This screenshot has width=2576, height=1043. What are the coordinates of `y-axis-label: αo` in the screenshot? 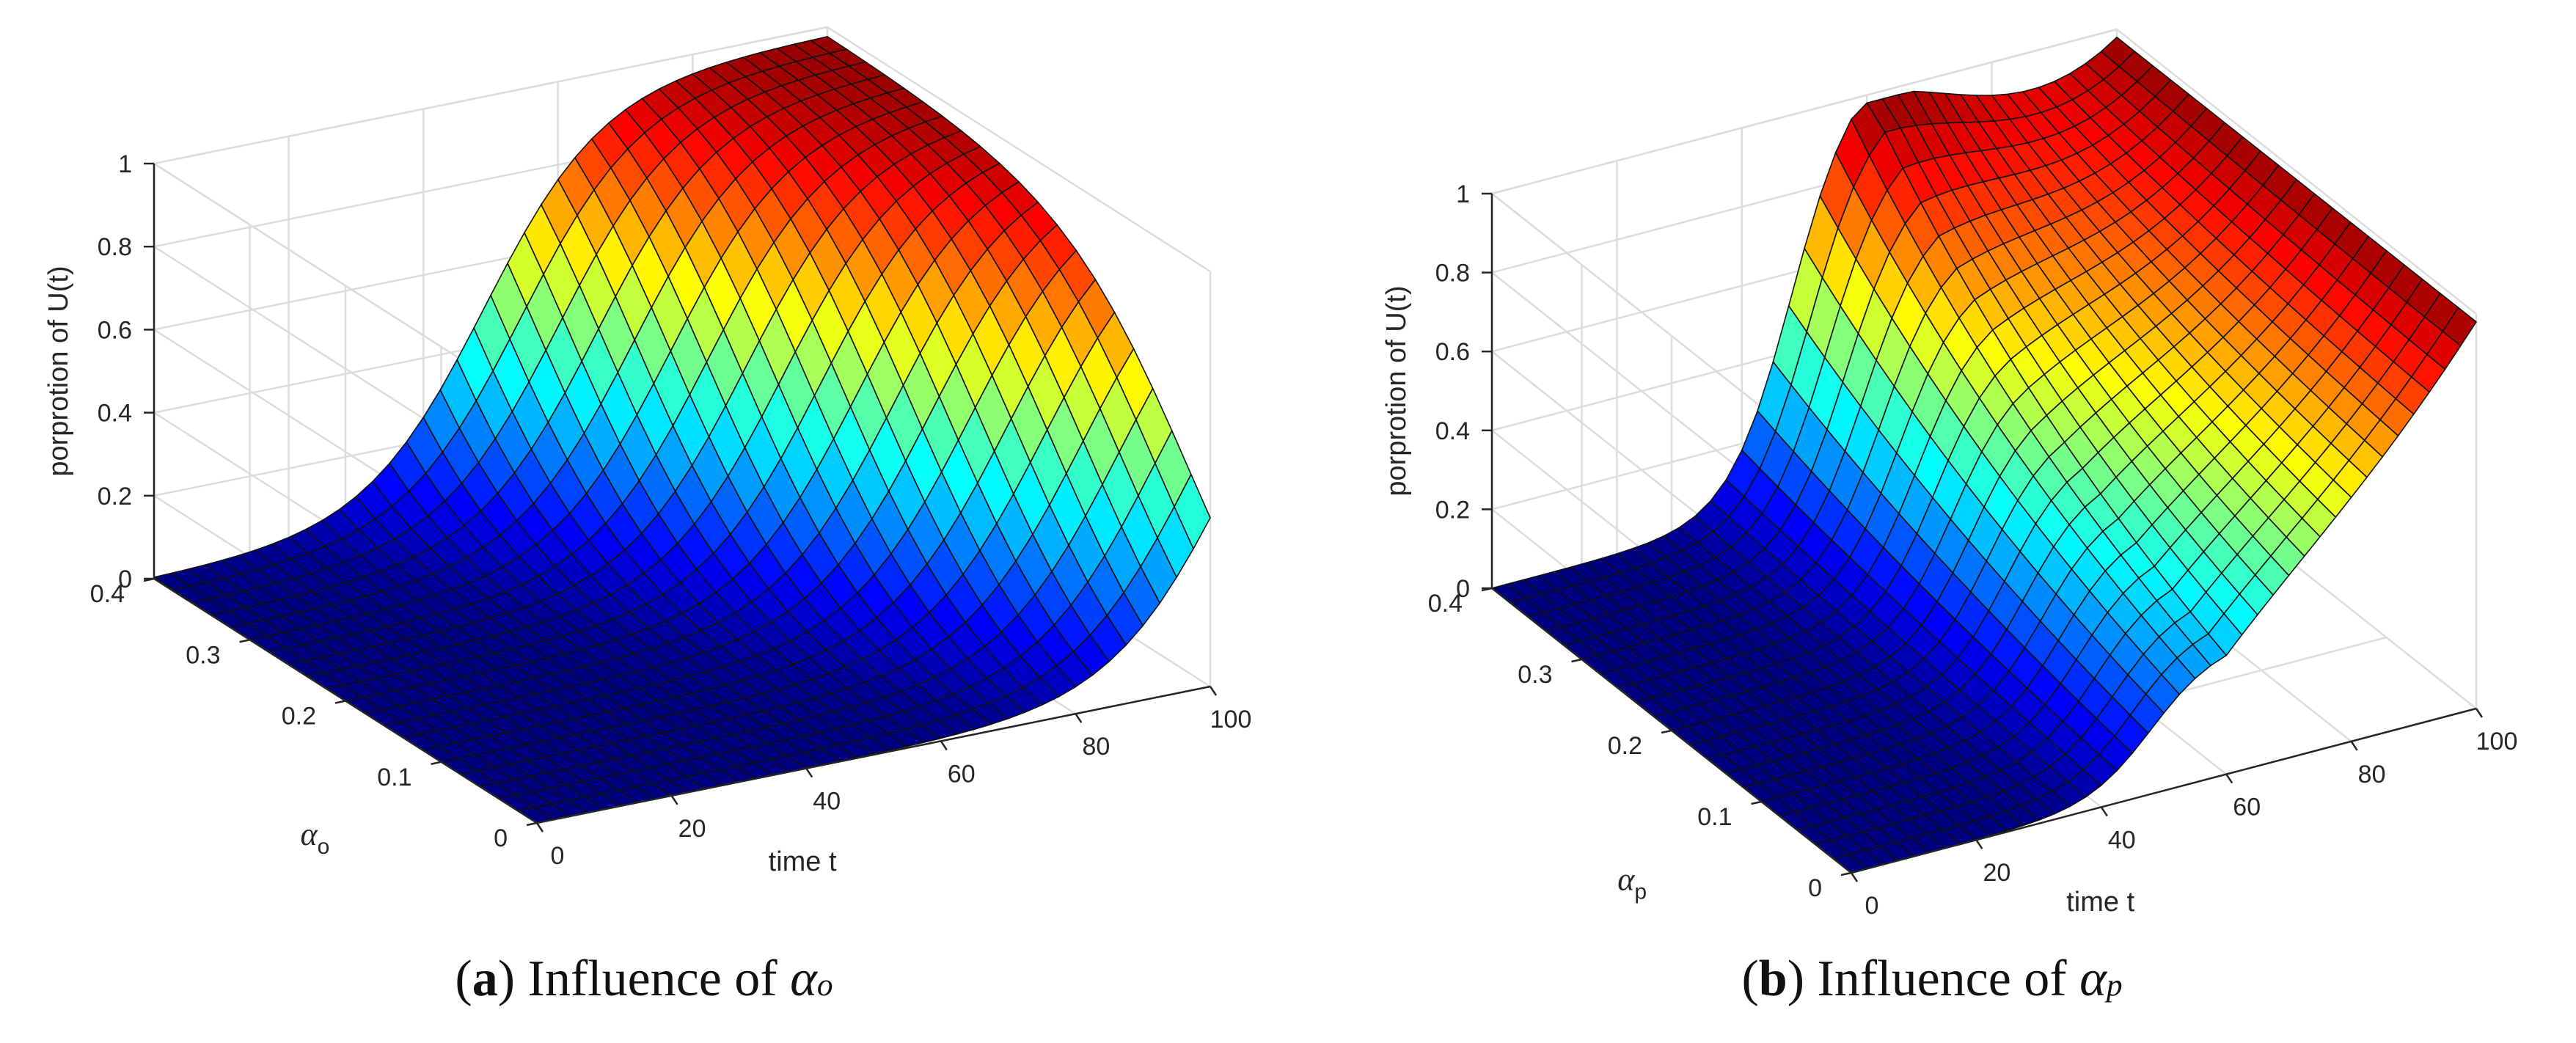 It's located at (314, 837).